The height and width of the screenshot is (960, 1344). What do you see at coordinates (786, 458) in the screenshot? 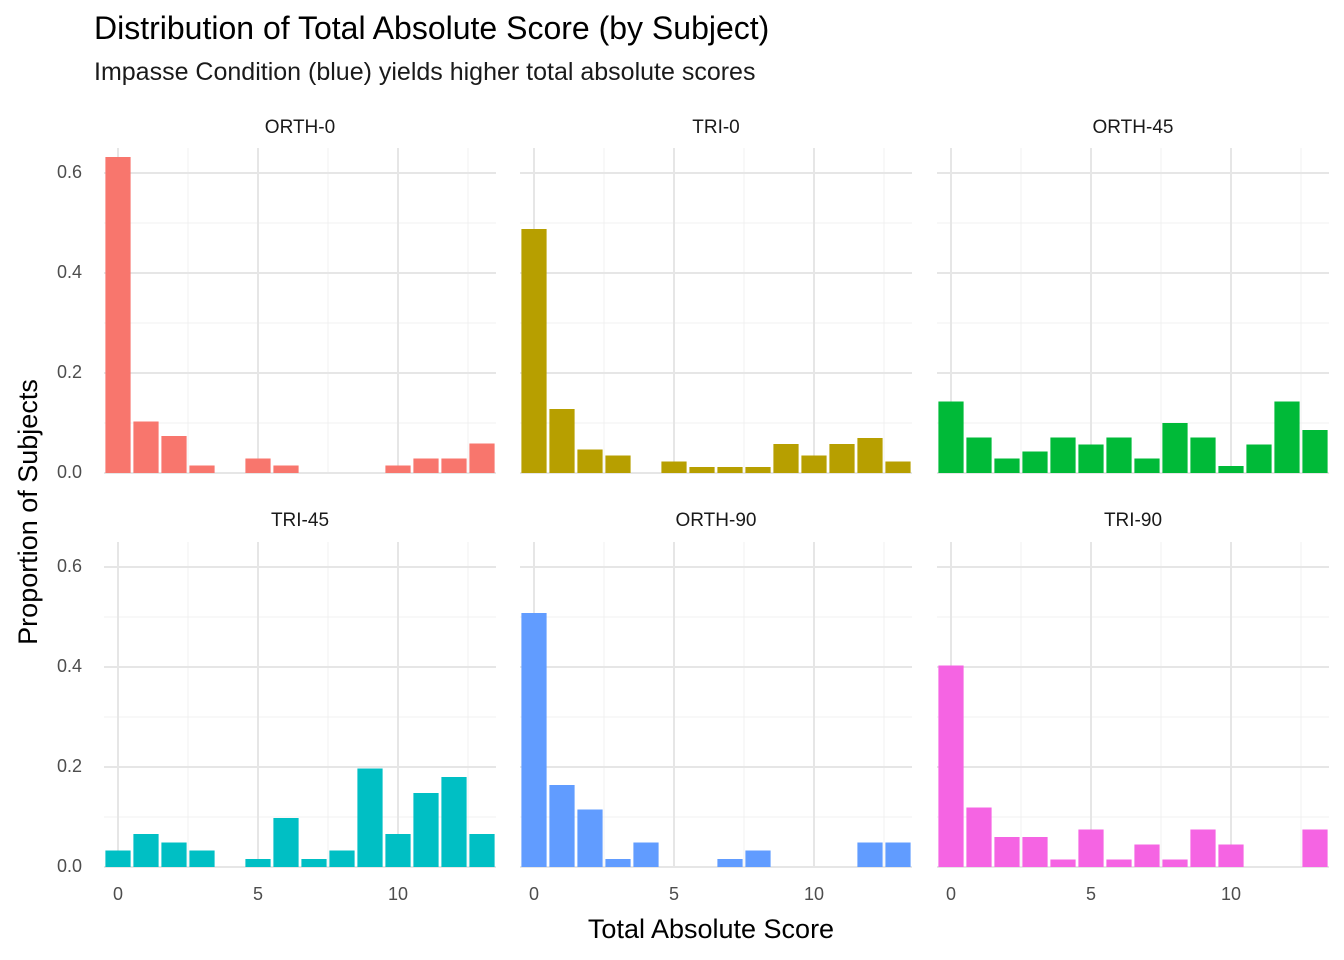
I see `bar-tri-0-x9` at bounding box center [786, 458].